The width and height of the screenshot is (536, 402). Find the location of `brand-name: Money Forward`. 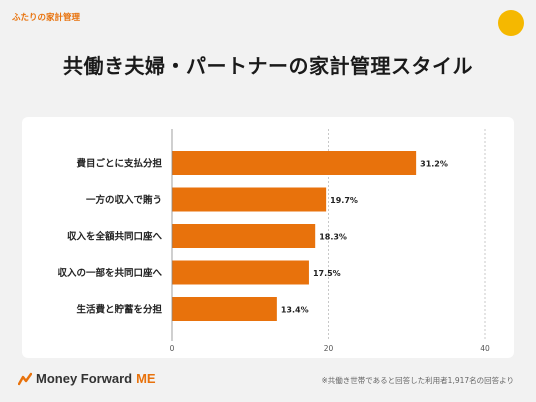

brand-name: Money Forward is located at coordinates (84, 378).